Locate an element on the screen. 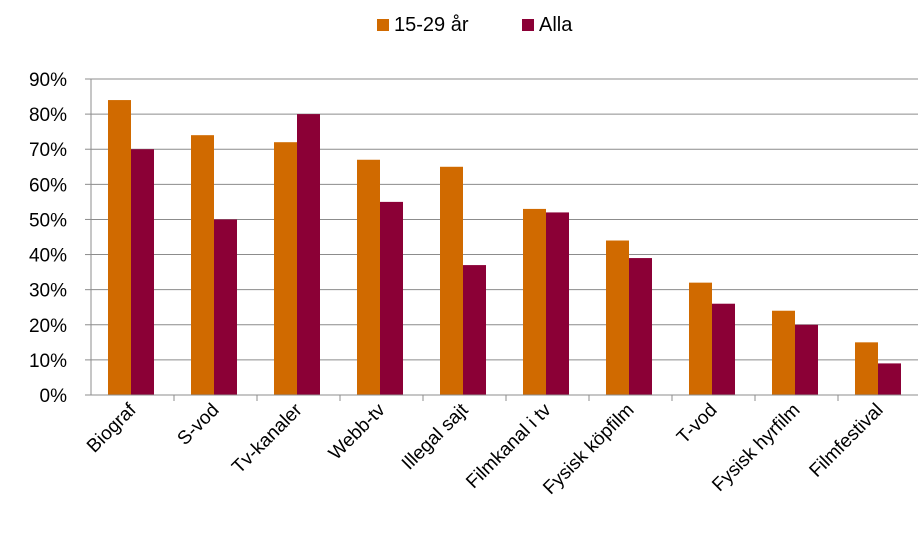 The height and width of the screenshot is (537, 918). x-tick-label: Biograf is located at coordinates (112, 428).